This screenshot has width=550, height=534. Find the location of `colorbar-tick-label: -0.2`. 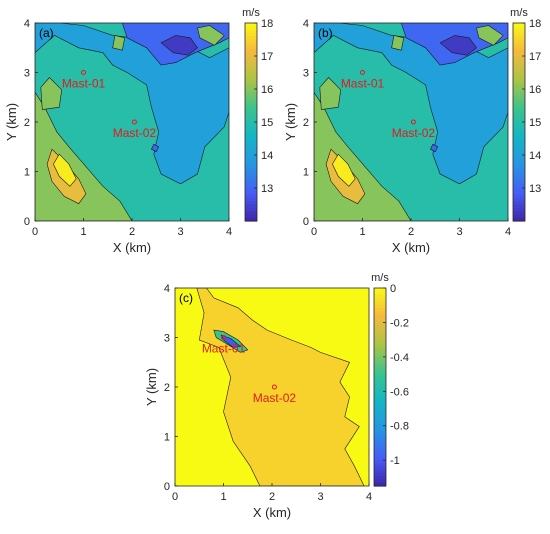

colorbar-tick-label: -0.2 is located at coordinates (399, 323).